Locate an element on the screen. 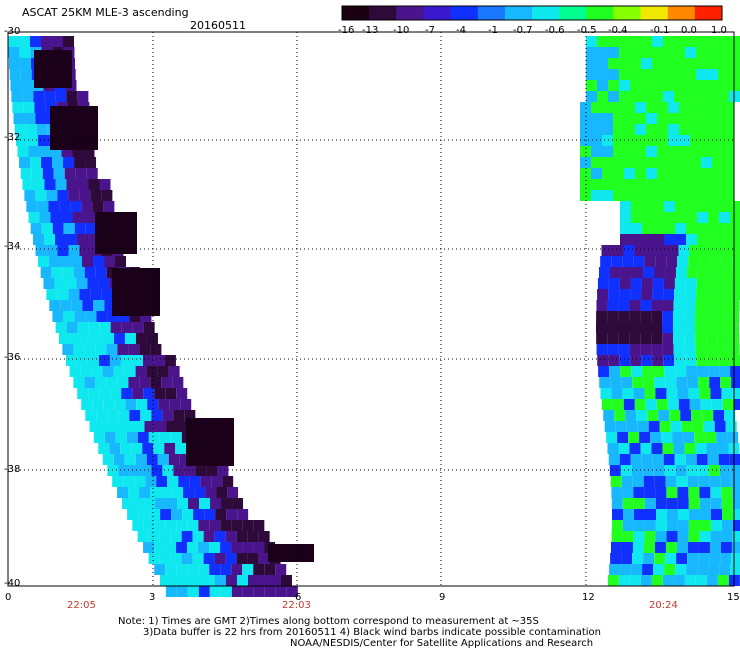 The height and width of the screenshot is (650, 740). colorbar-label: -1 is located at coordinates (493, 30).